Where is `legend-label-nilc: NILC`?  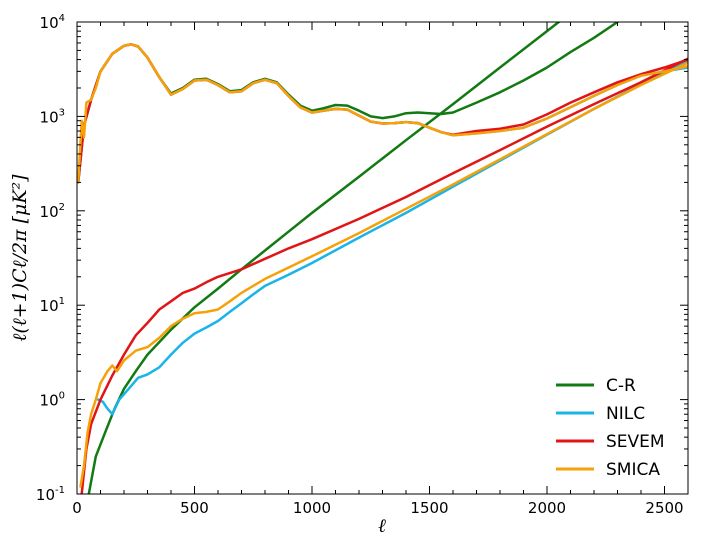
legend-label-nilc: NILC is located at coordinates (625, 414).